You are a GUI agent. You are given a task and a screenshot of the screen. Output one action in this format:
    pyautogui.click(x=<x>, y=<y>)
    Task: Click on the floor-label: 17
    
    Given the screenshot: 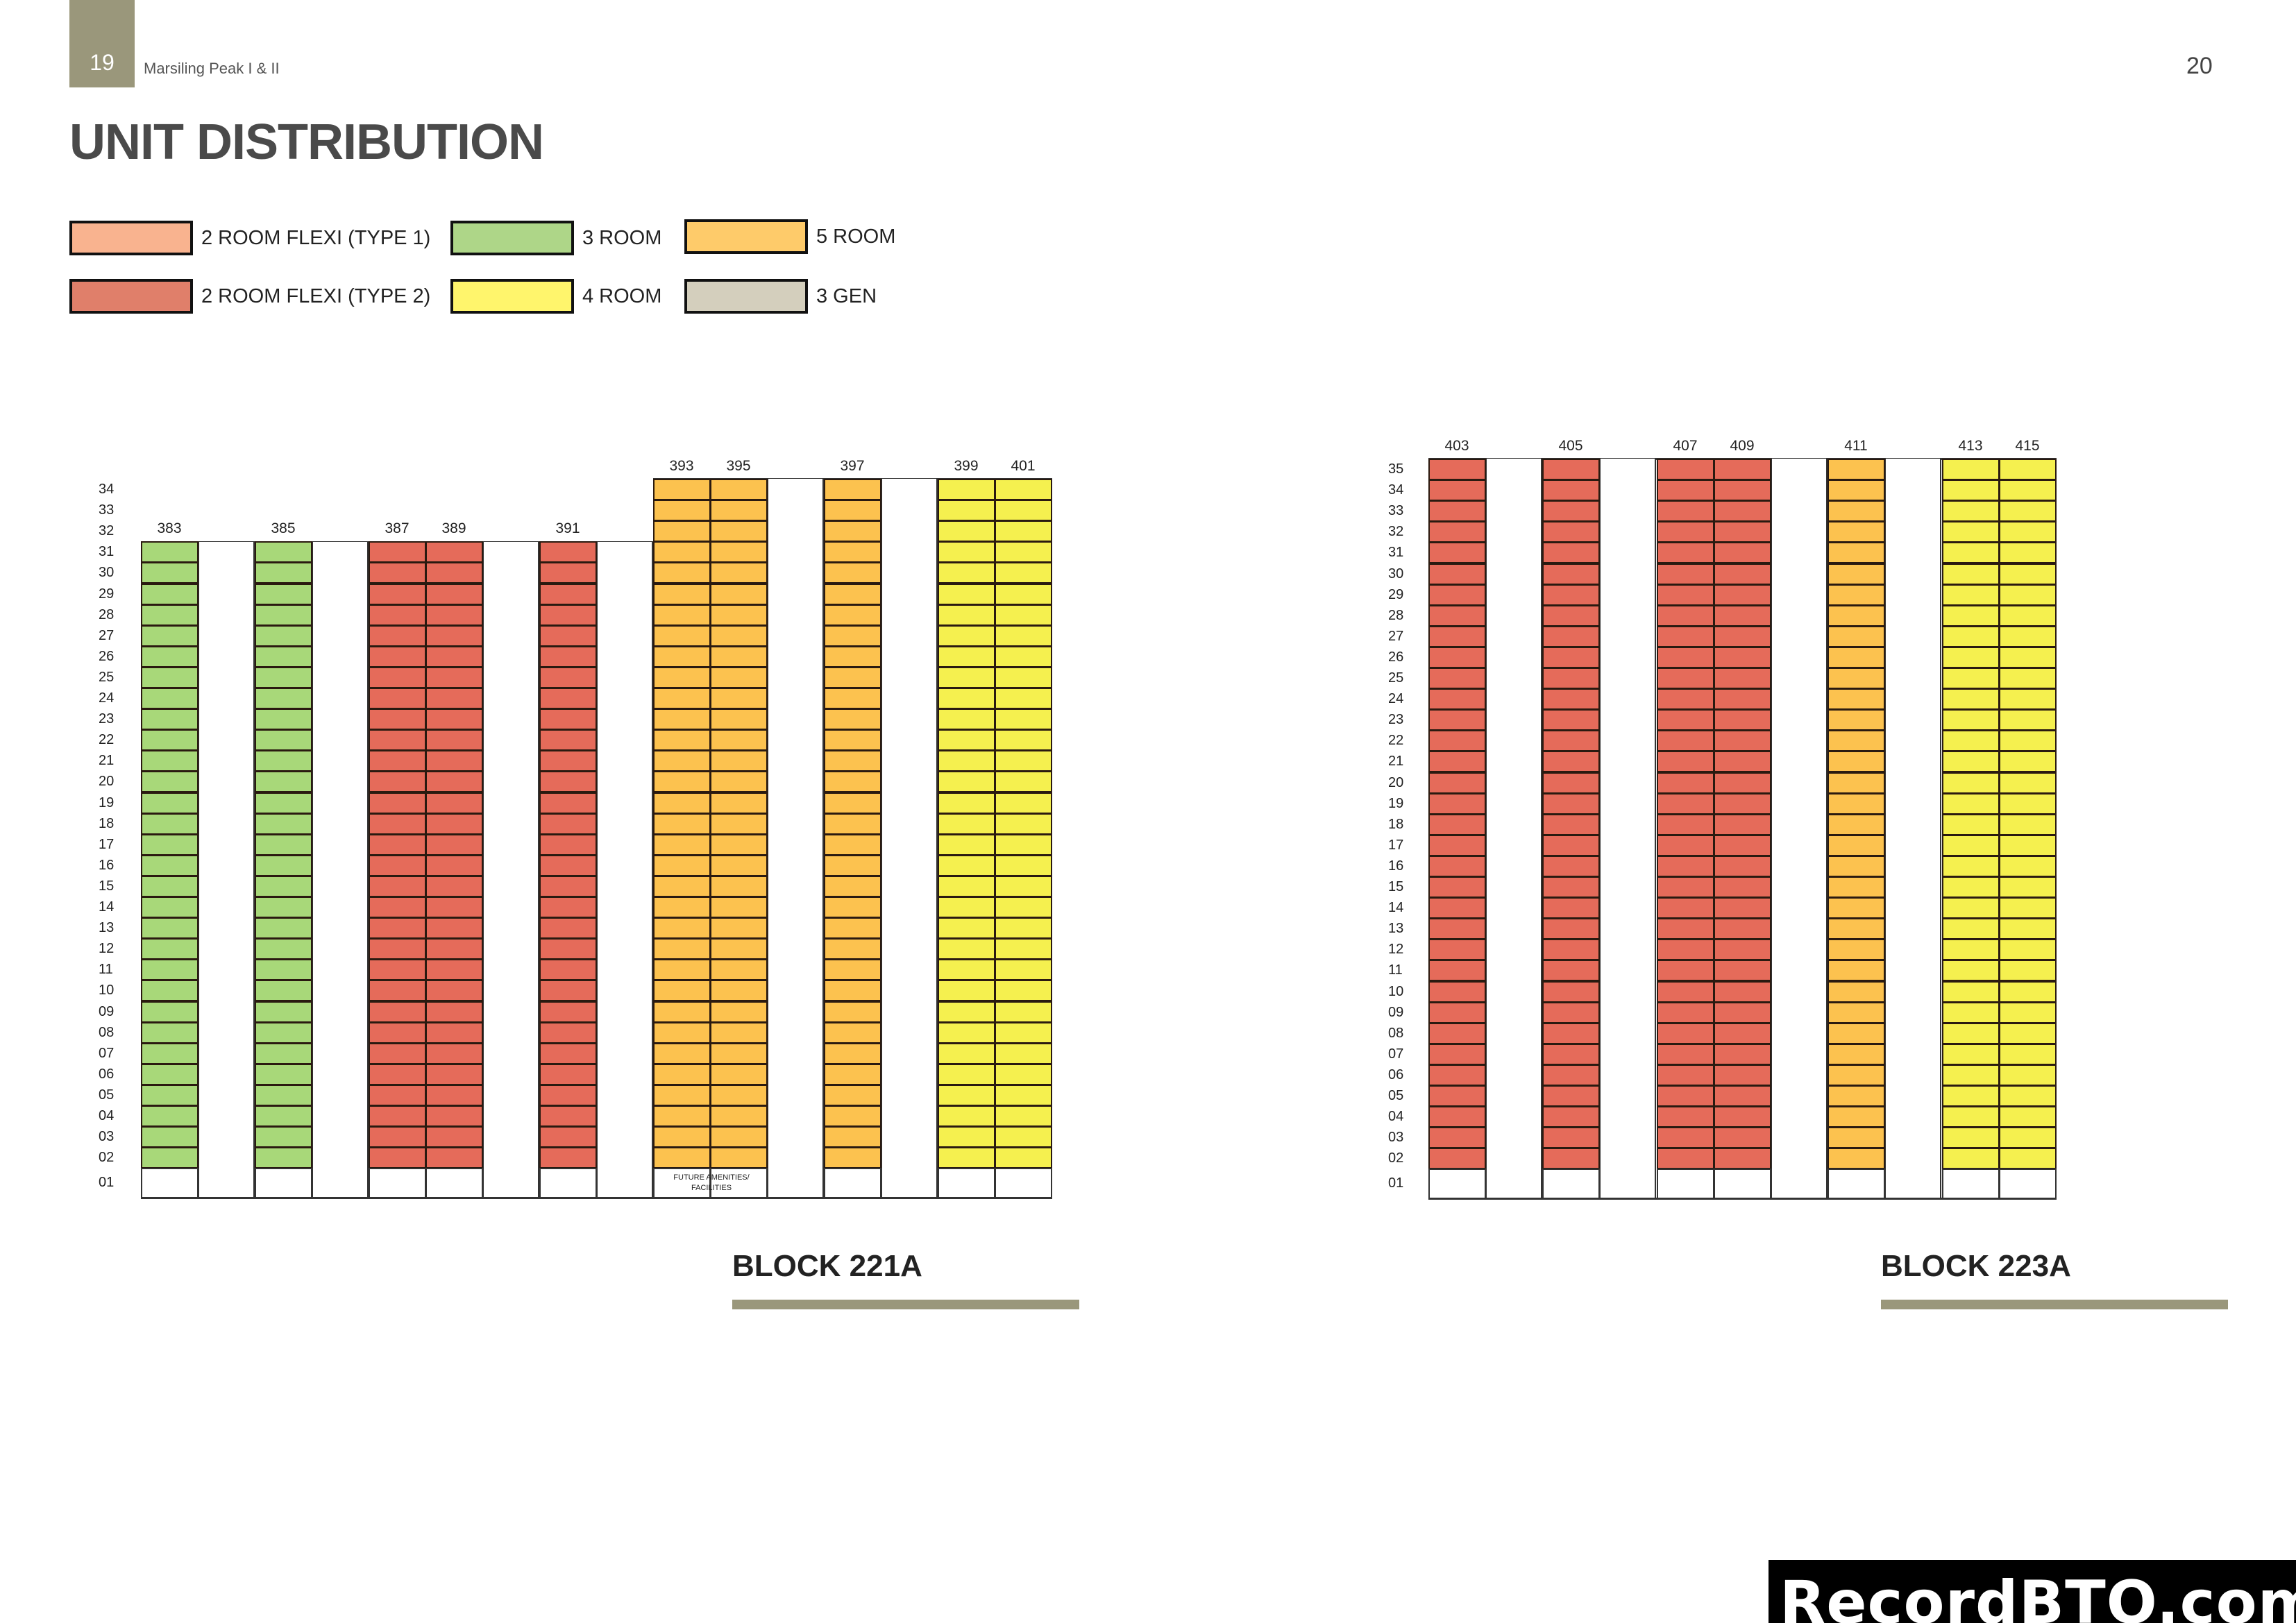 What is the action you would take?
    pyautogui.click(x=1396, y=845)
    